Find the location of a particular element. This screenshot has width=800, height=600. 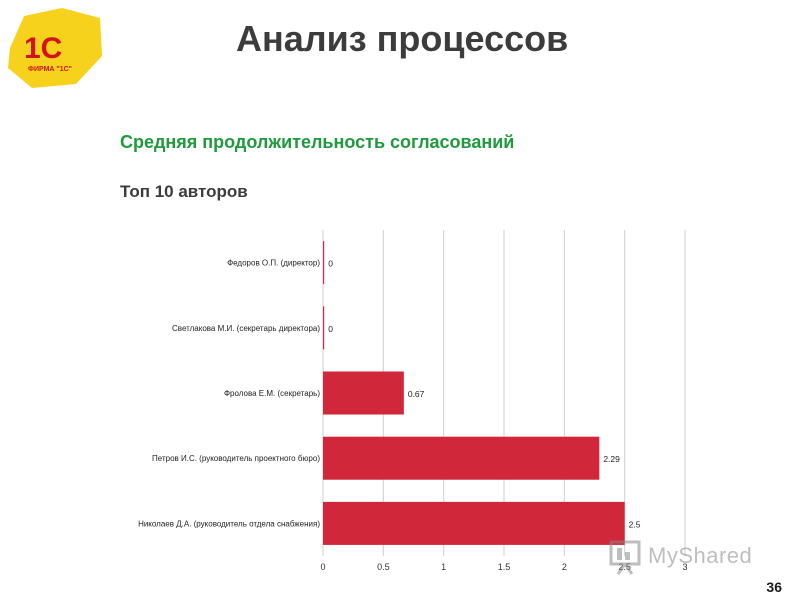

category-label: Фролова Е.М. (секретарь) is located at coordinates (272, 393).